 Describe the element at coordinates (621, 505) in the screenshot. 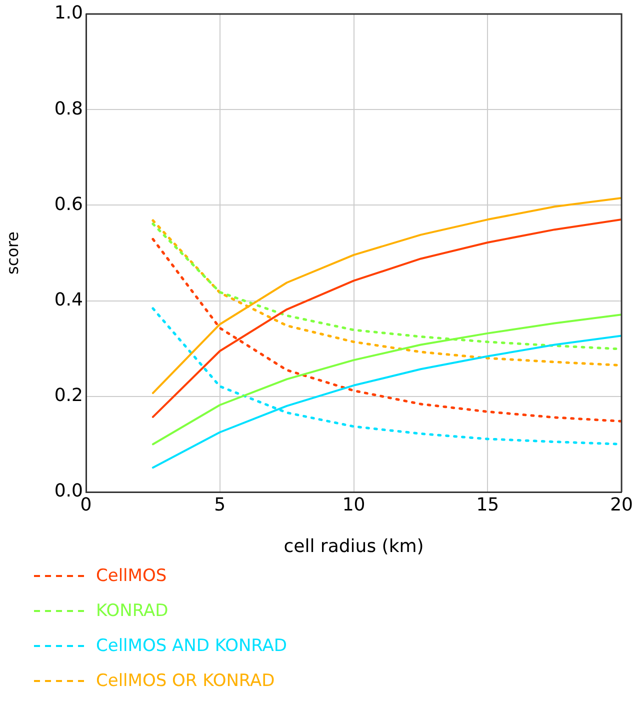

I see `x-tick-label: 20` at that location.